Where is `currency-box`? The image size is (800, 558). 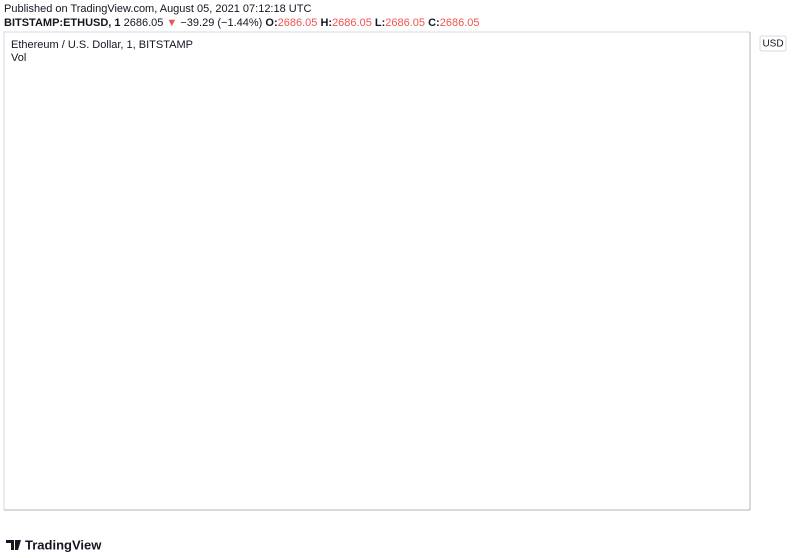
currency-box is located at coordinates (773, 43).